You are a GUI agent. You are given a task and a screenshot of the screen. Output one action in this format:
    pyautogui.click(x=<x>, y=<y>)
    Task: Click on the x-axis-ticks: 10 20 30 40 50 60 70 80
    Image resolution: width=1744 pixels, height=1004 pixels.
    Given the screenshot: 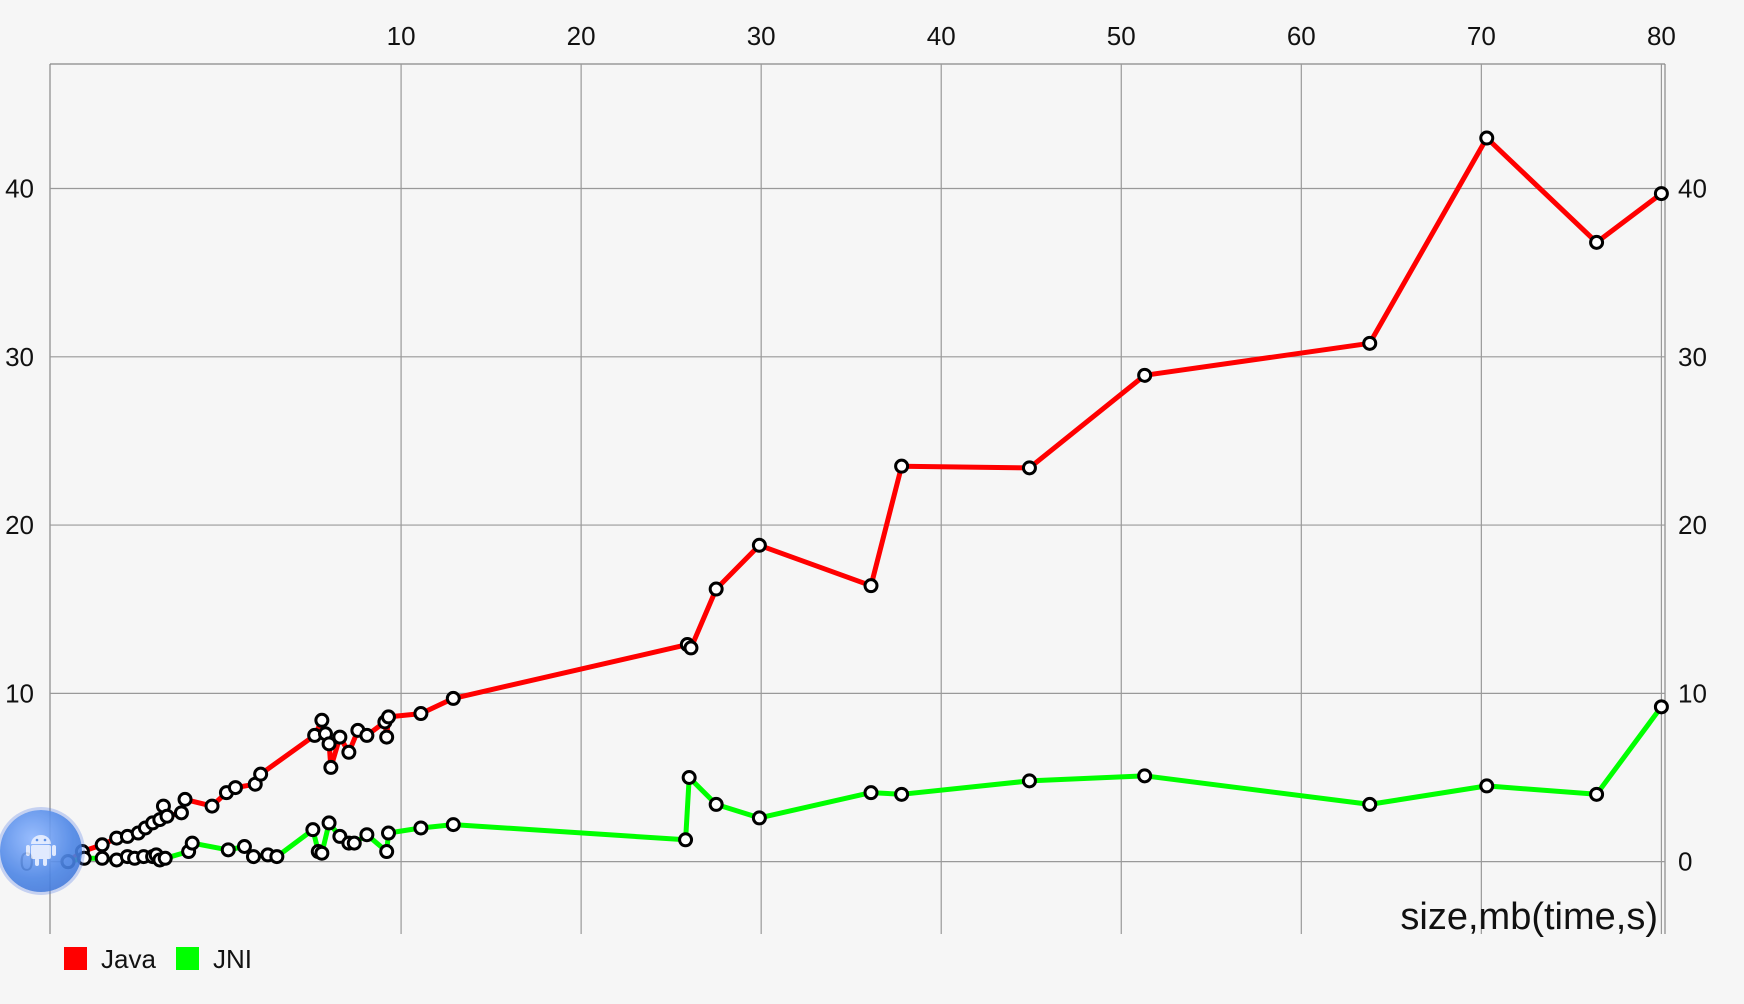 What is the action you would take?
    pyautogui.click(x=1031, y=36)
    